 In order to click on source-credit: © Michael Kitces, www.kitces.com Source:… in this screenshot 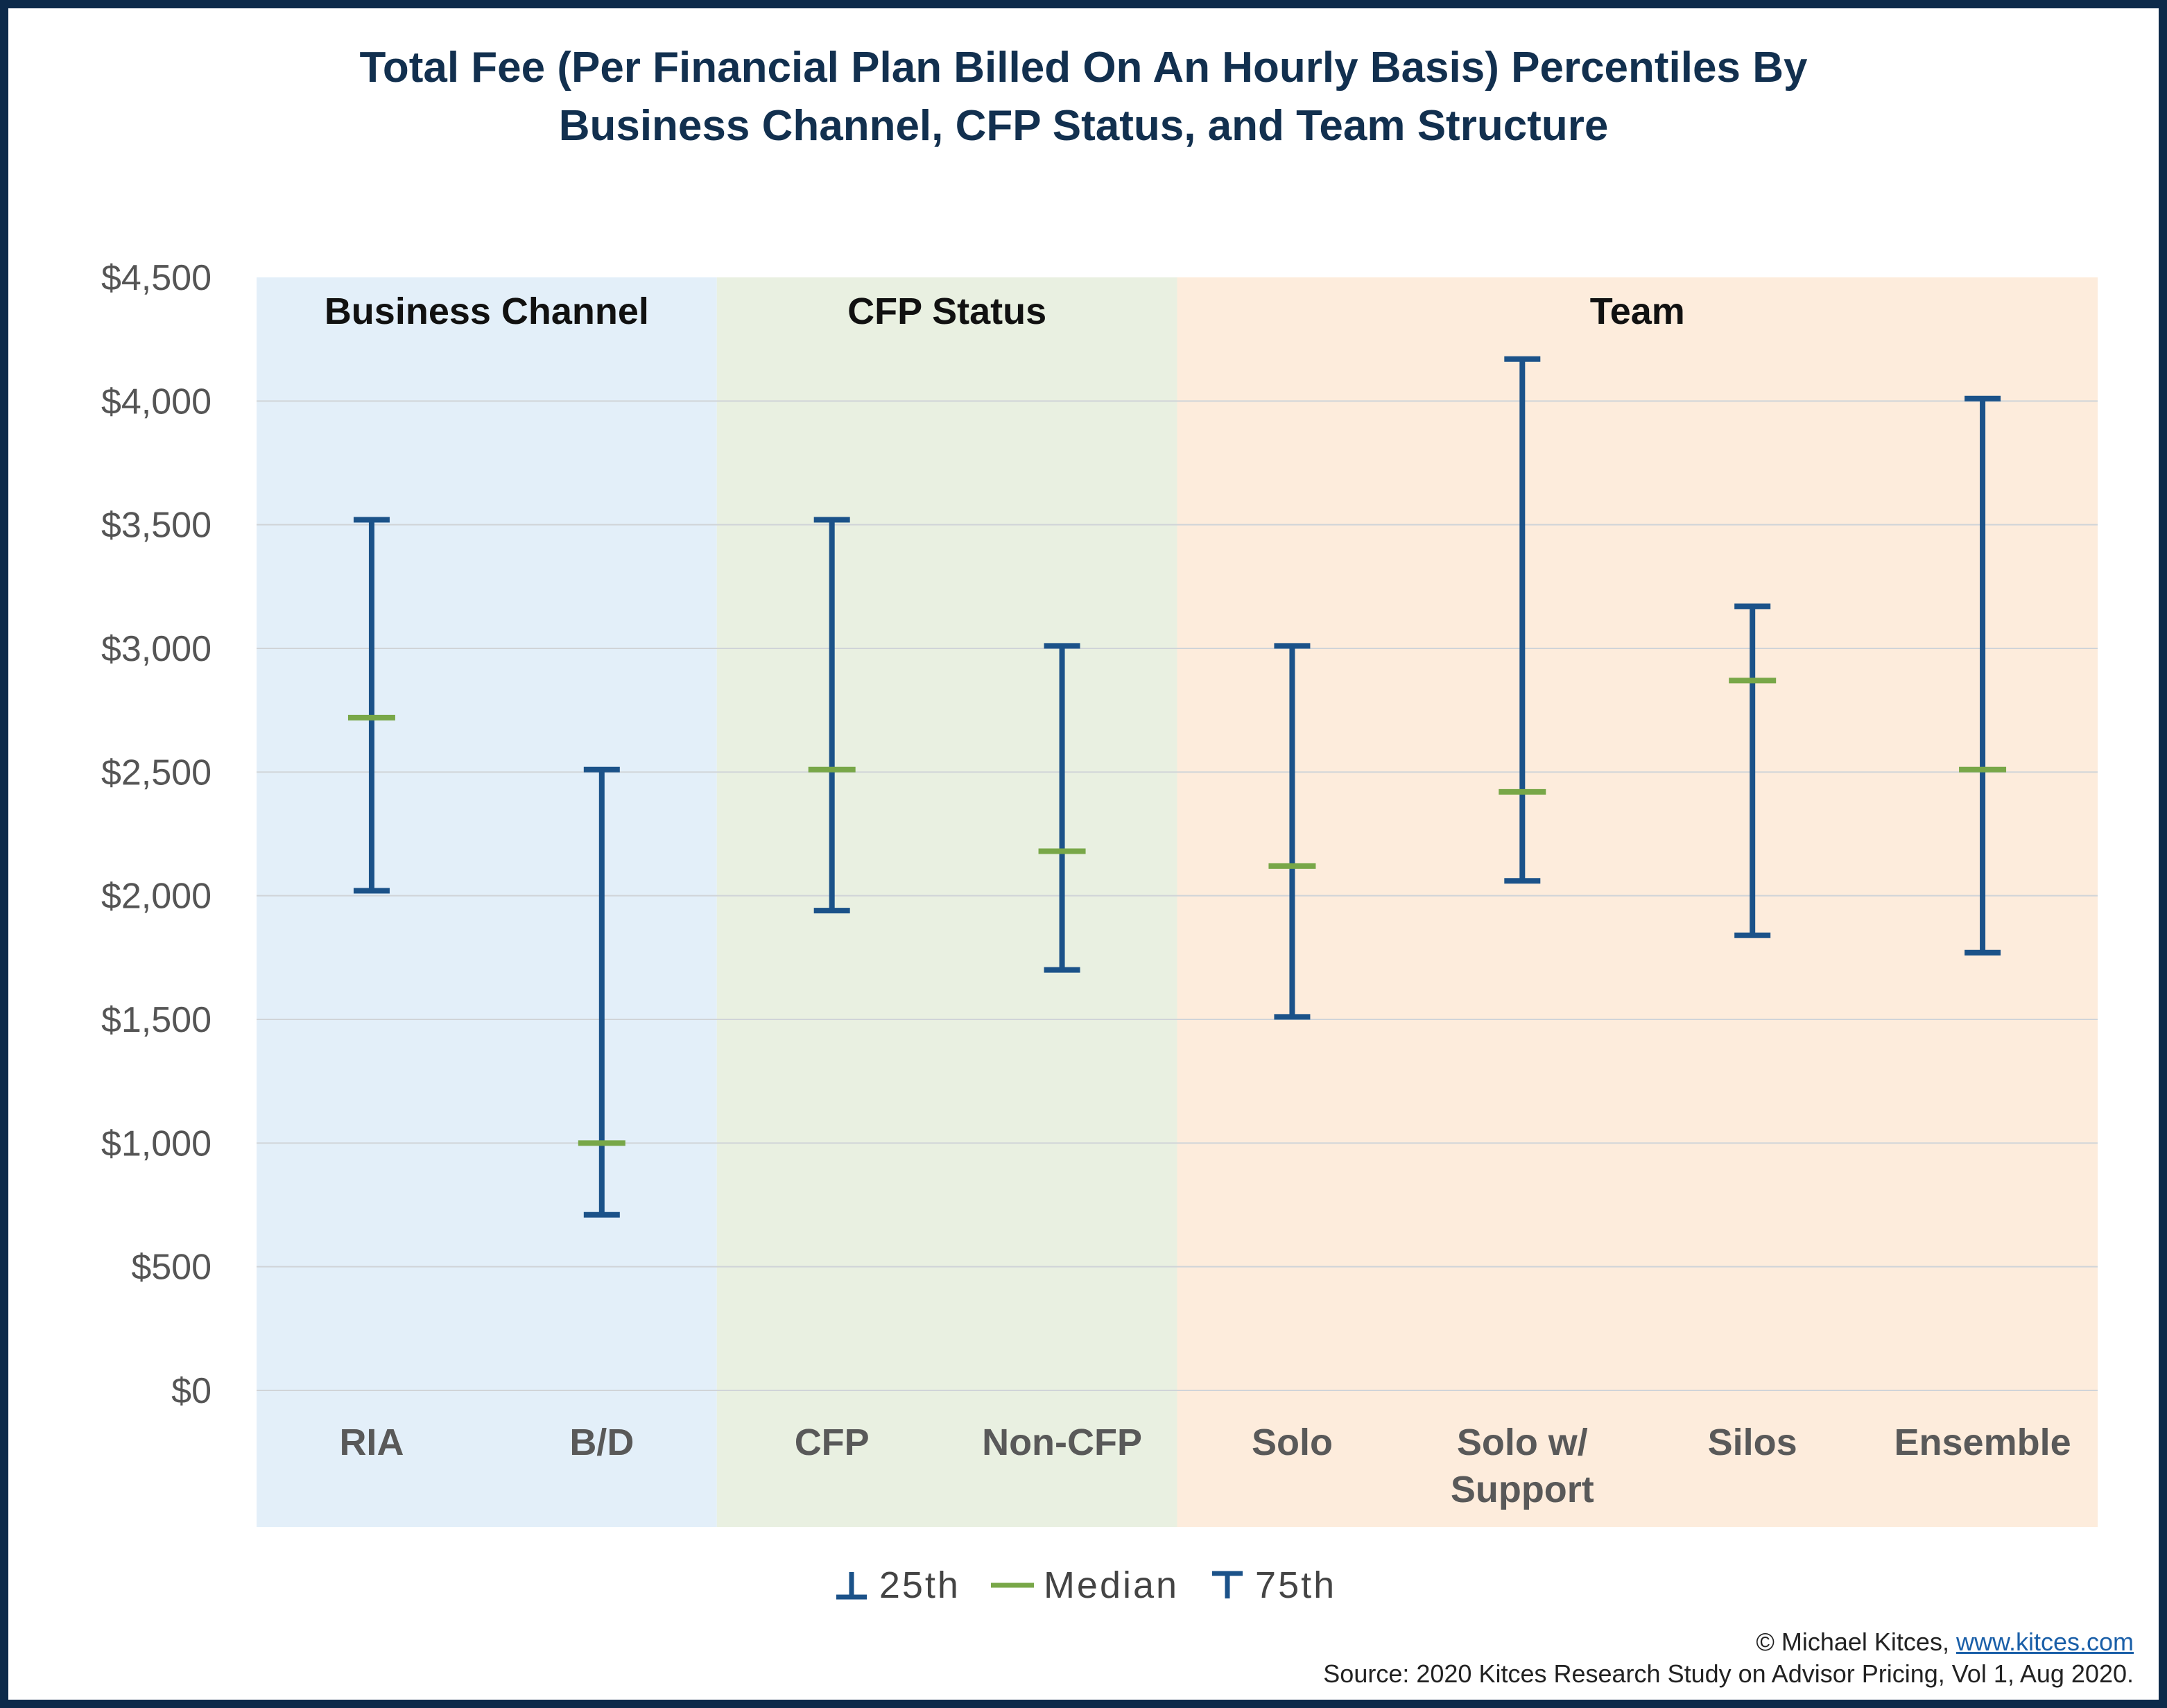, I will do `click(1728, 1658)`.